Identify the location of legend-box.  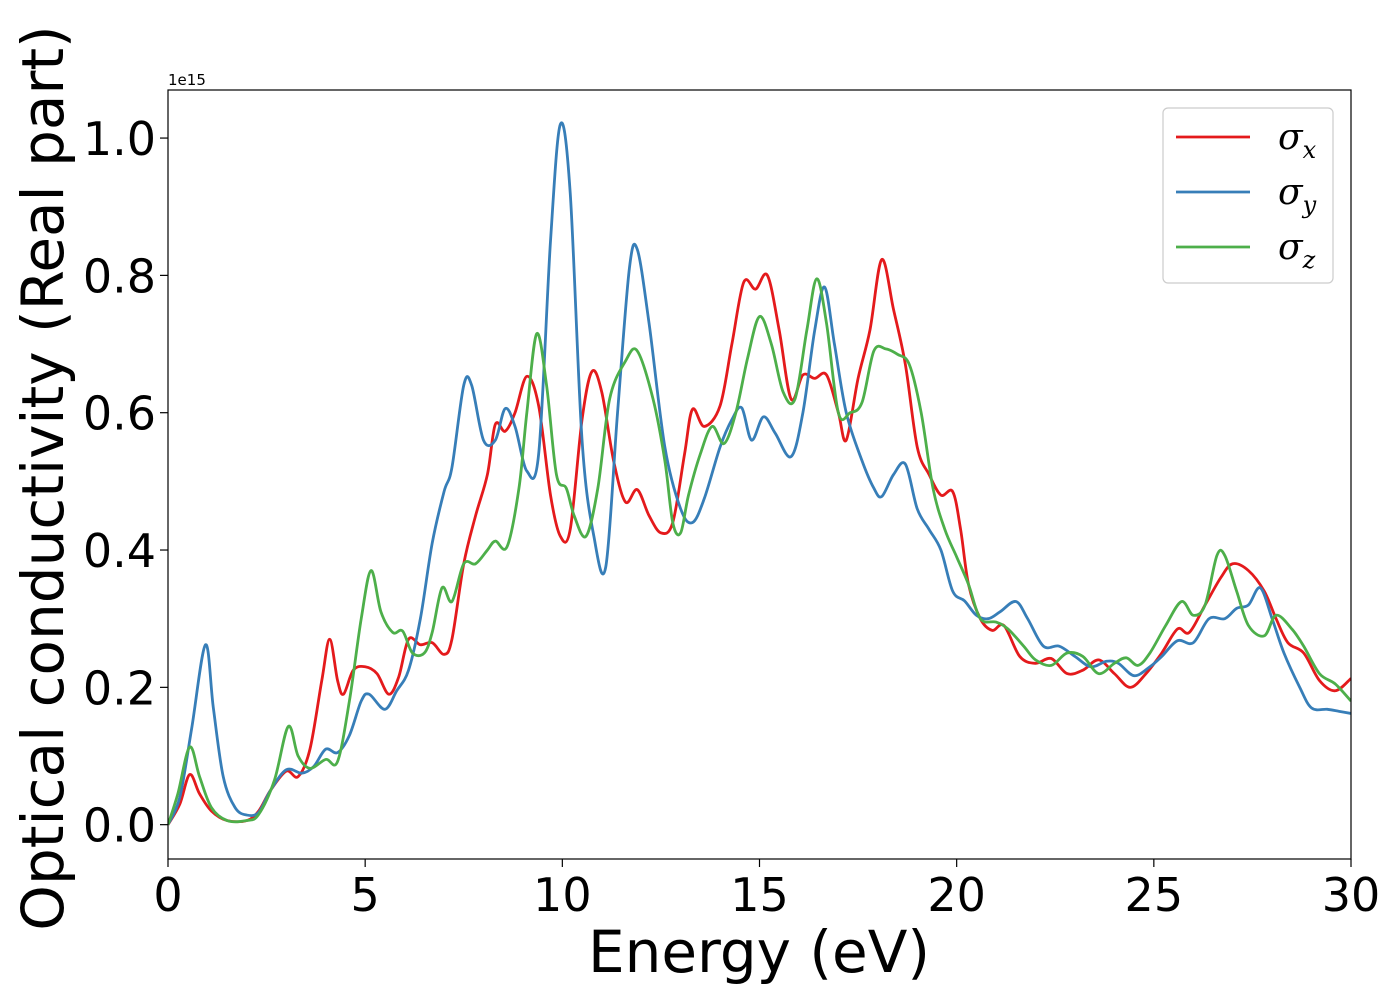
(1248, 195).